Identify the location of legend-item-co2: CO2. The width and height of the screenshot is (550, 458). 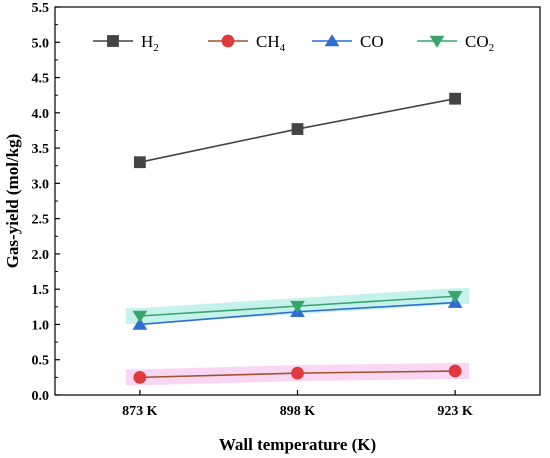
(455, 43).